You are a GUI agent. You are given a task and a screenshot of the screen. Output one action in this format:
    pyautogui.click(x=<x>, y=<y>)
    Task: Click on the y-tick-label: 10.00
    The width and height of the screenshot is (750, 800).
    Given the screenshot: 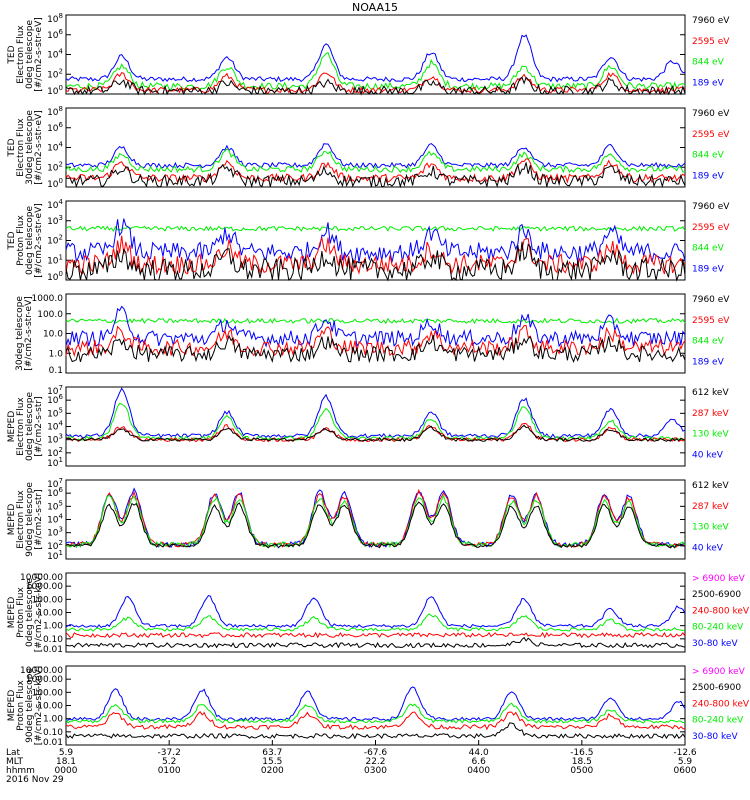 What is the action you would take?
    pyautogui.click(x=50, y=614)
    